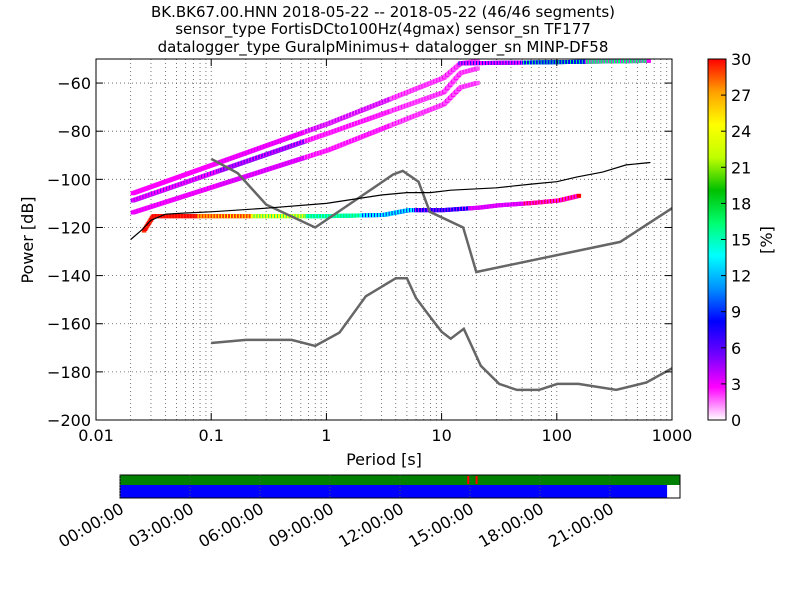 The image size is (800, 600). I want to click on y-tick-label: −160, so click(69, 324).